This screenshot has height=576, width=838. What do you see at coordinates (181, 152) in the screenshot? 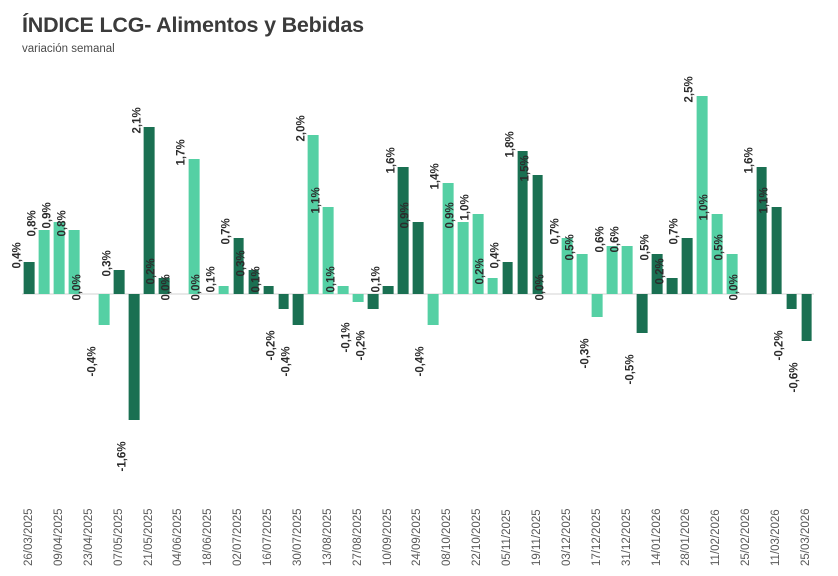
I see `bar-value-label: 1,7%` at bounding box center [181, 152].